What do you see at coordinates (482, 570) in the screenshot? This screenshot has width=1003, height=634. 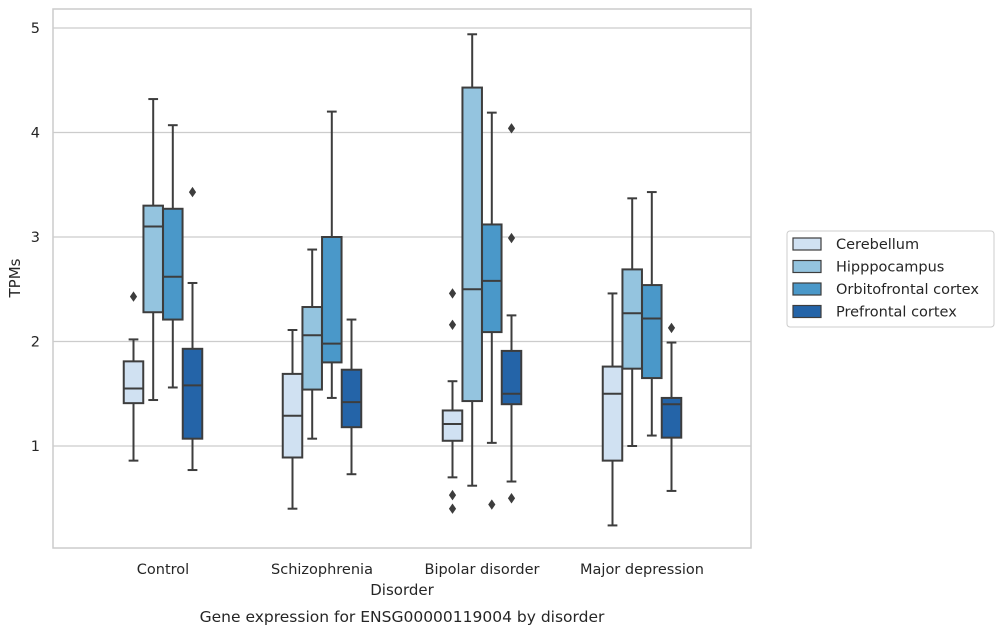 I see `x-tick-label: Bipolar disorder` at bounding box center [482, 570].